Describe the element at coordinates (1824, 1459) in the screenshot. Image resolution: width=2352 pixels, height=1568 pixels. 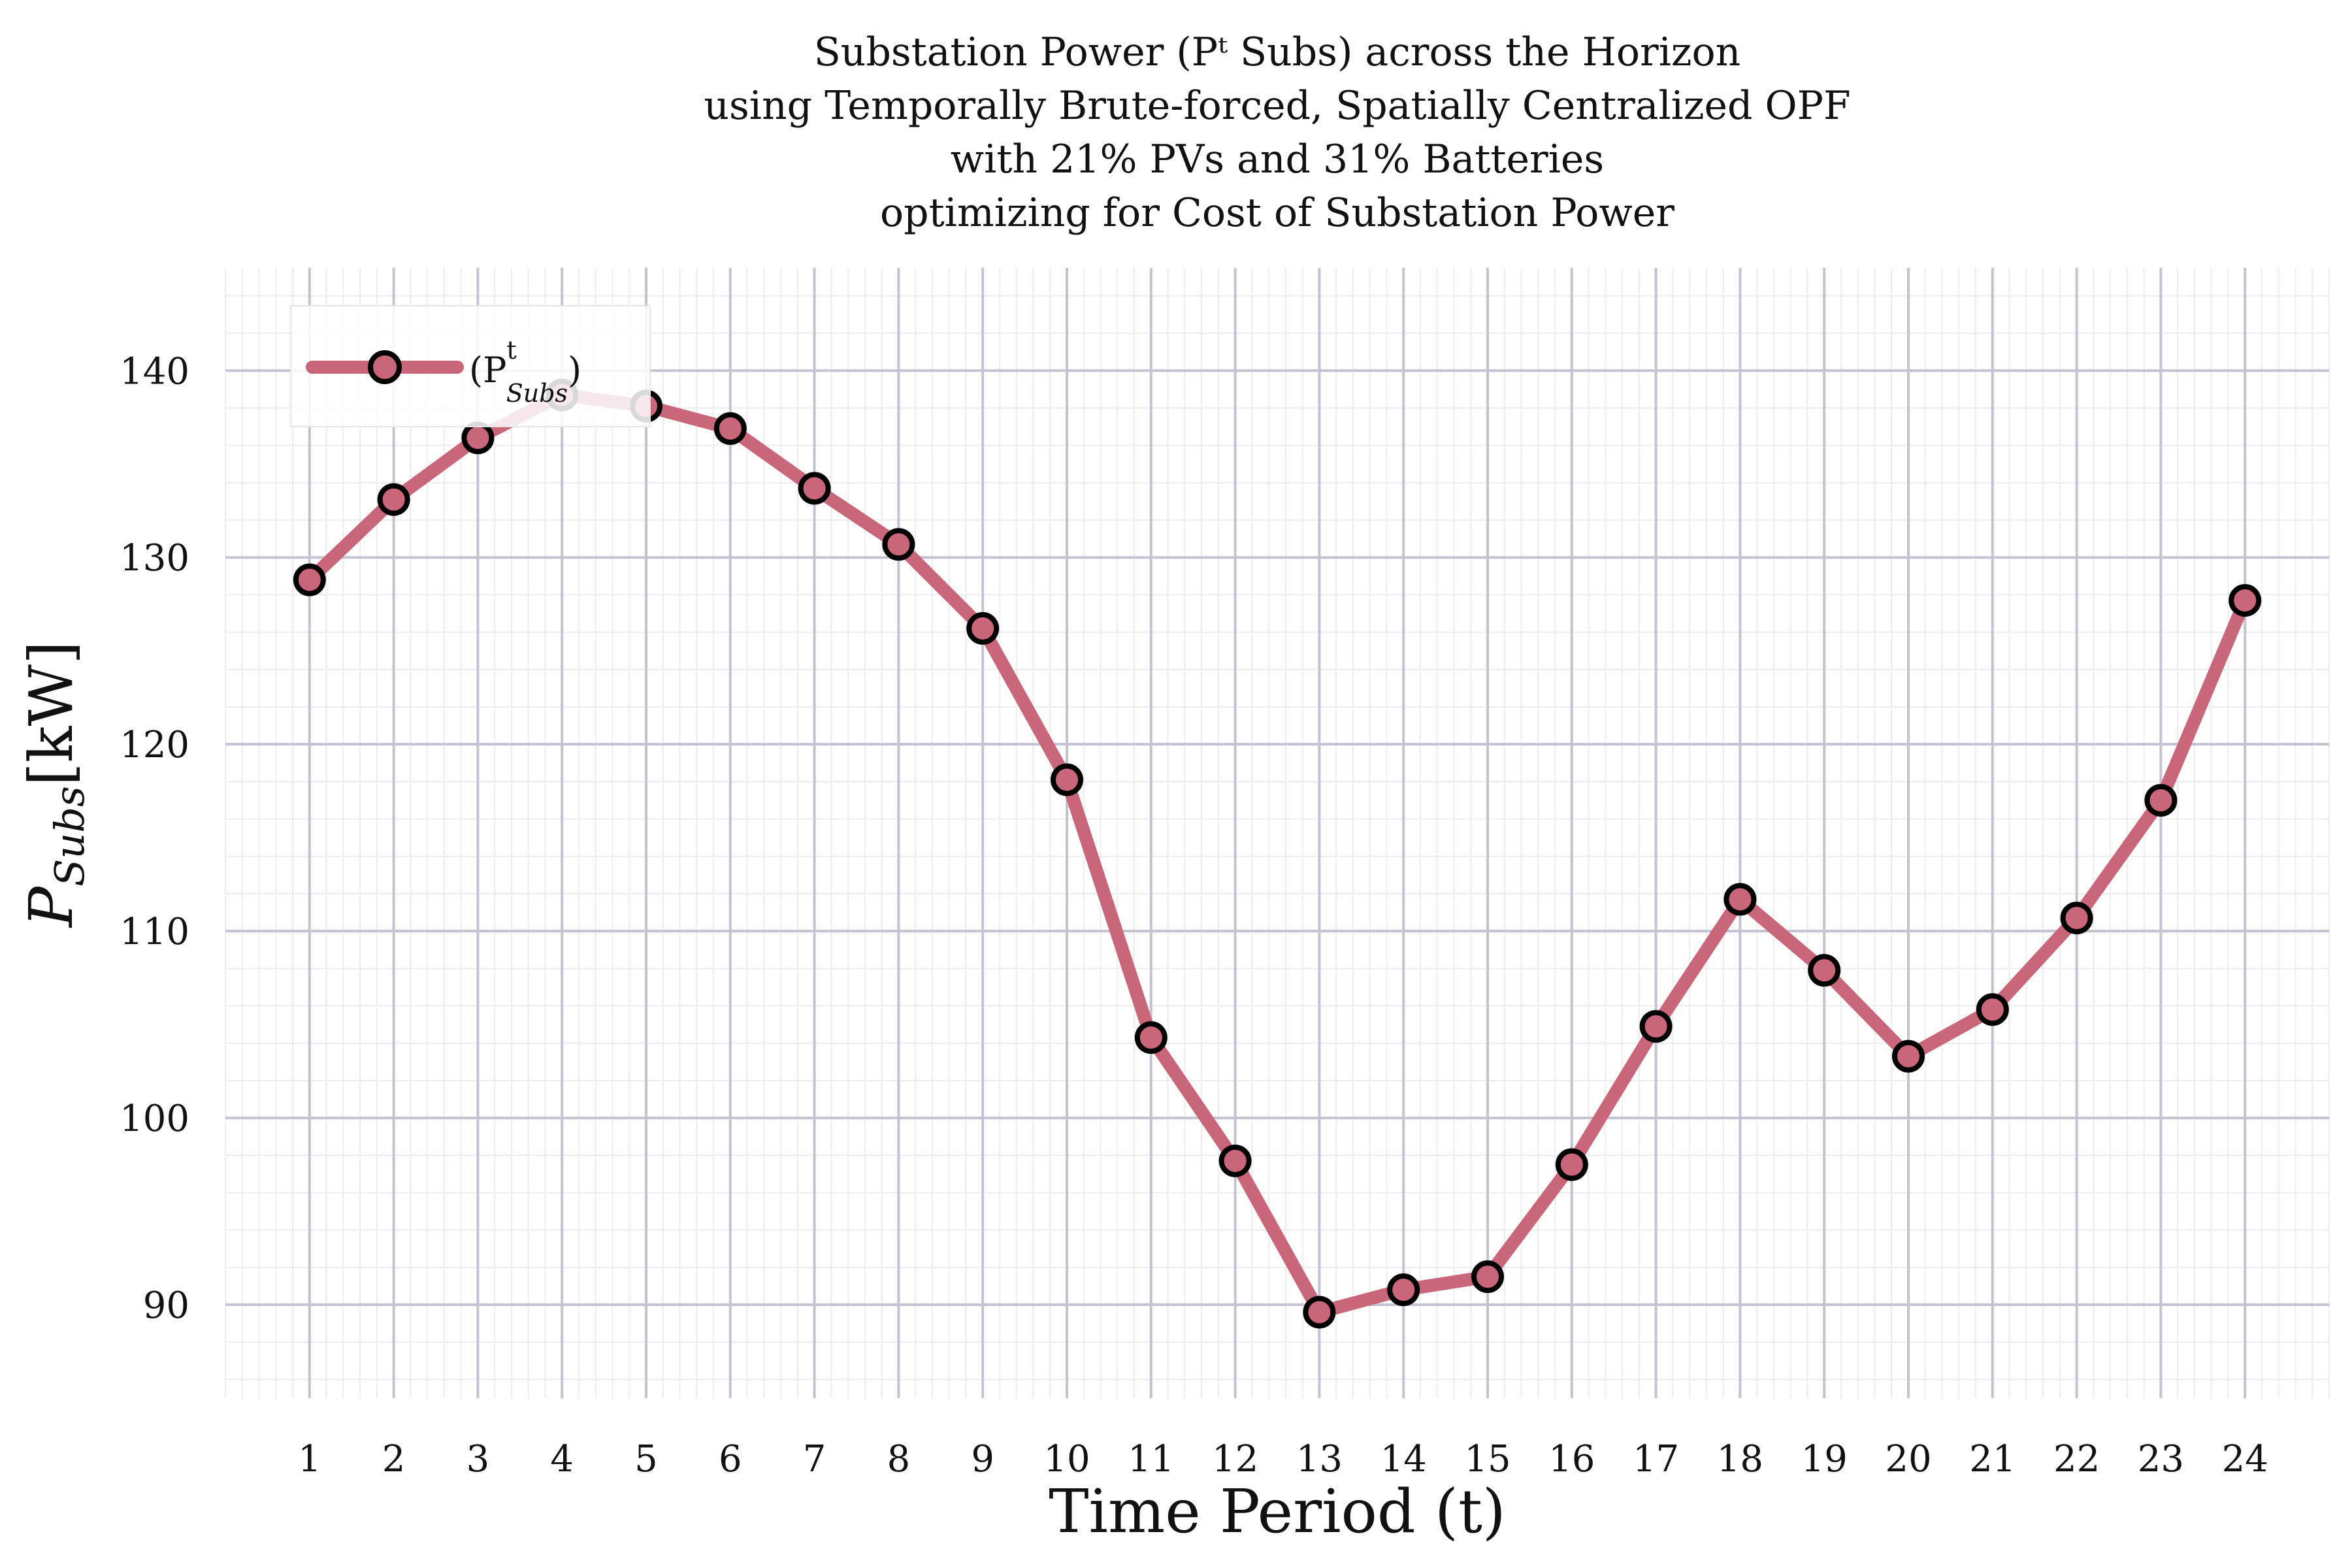
I see `x-tick-label: 19` at that location.